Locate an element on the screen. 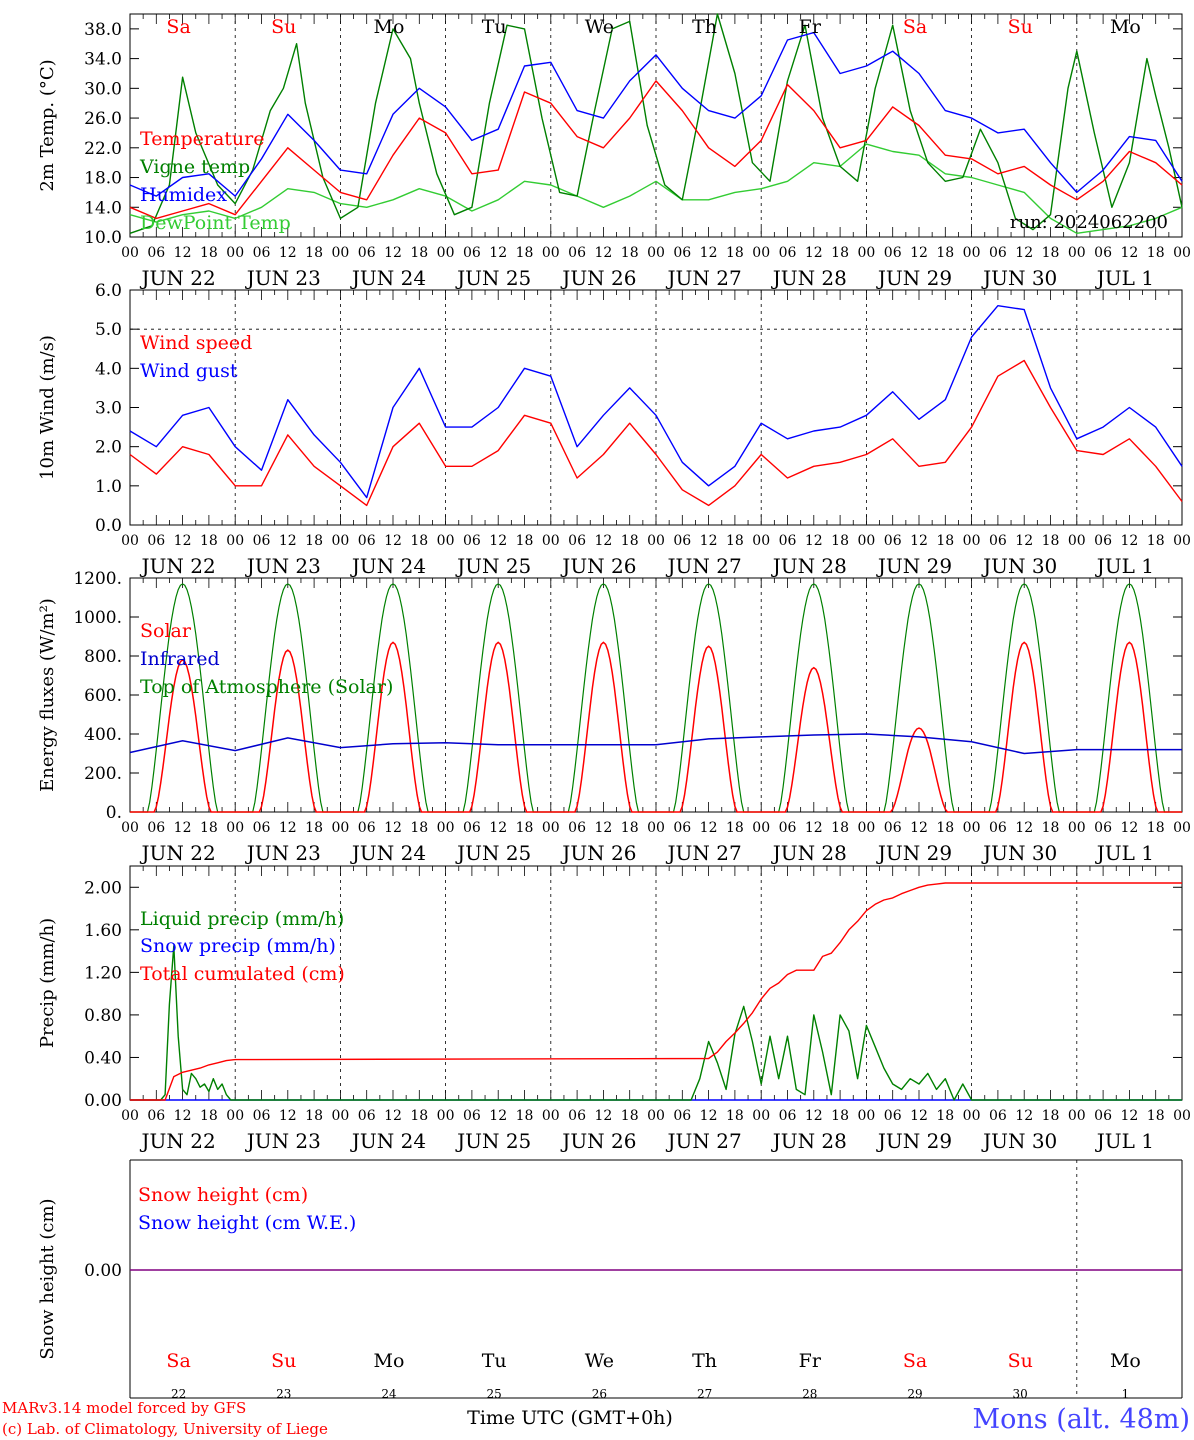  legend-snow-height: Snow height (cm) is located at coordinates (223, 1195).